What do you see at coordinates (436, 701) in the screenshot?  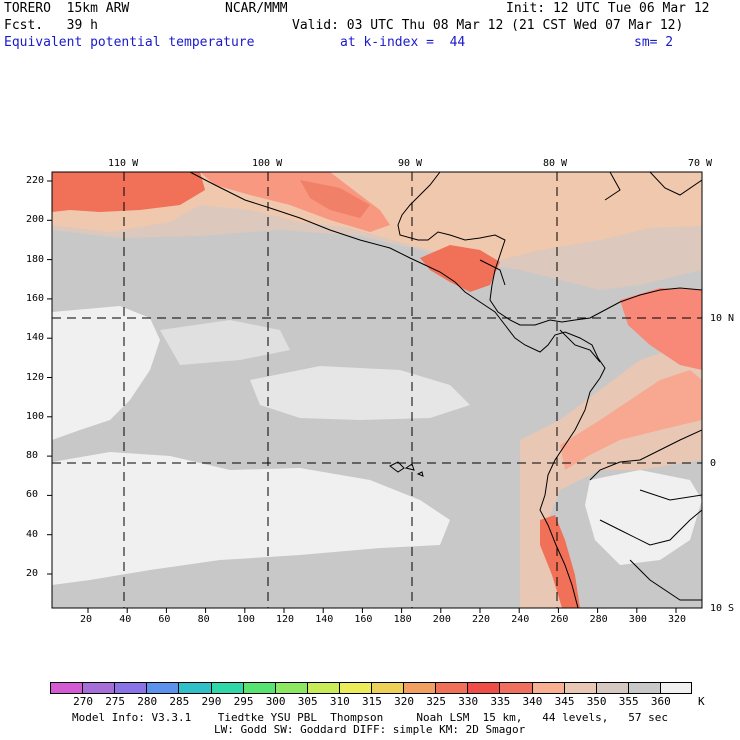 I see `colorbar-label: 325` at bounding box center [436, 701].